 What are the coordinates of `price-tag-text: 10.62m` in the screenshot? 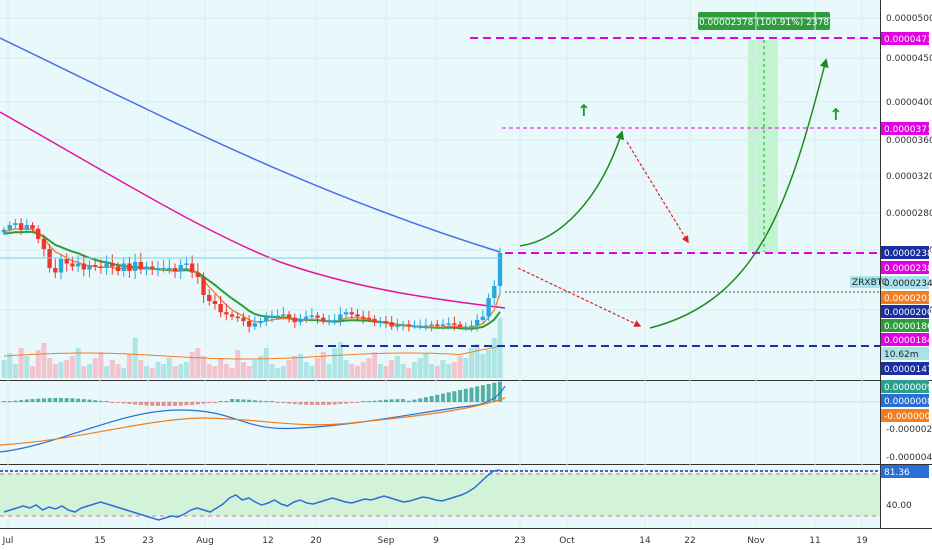 It's located at (901, 355).